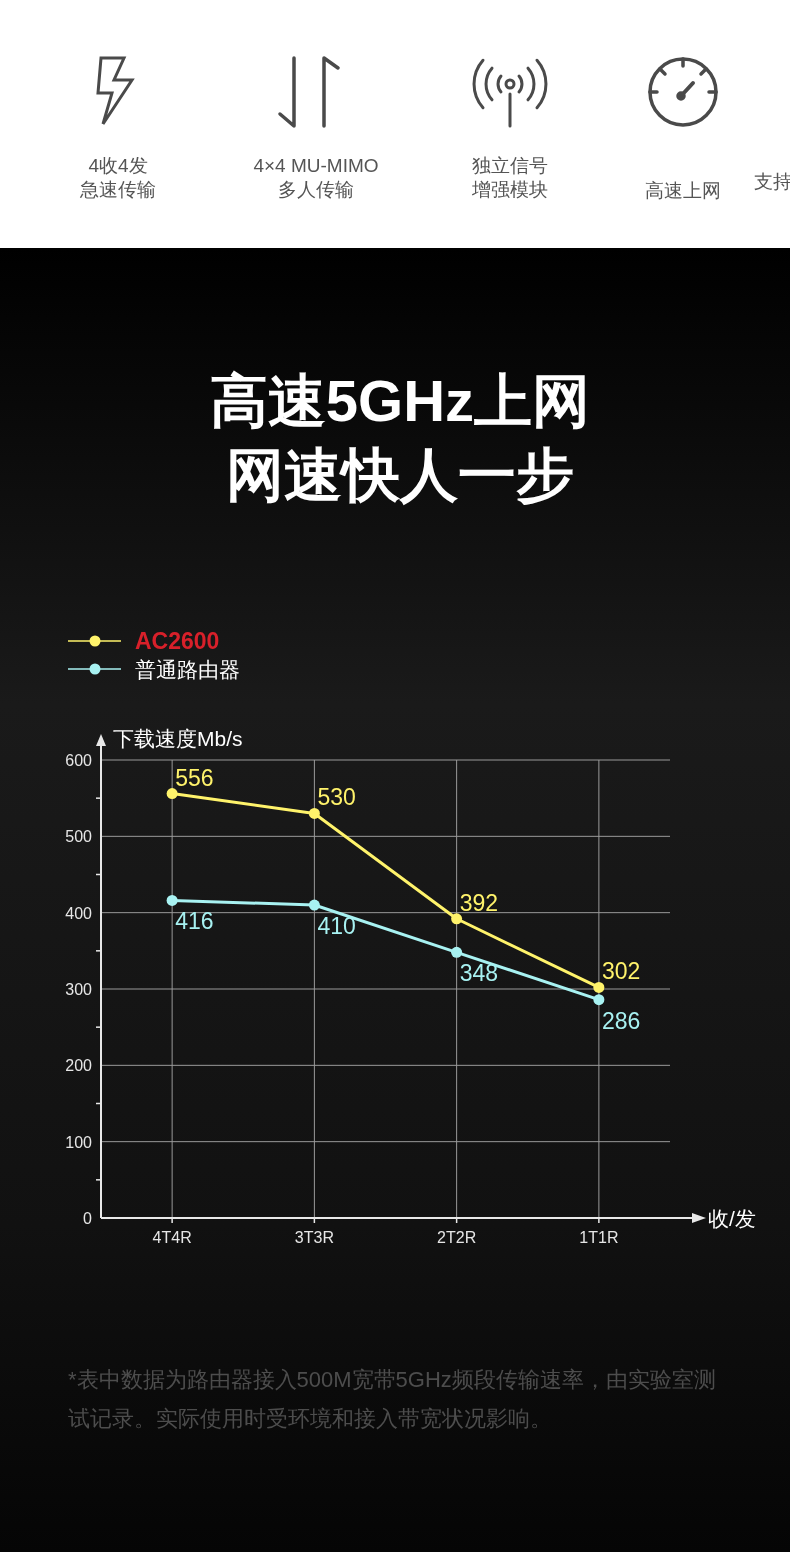 The height and width of the screenshot is (1552, 790). What do you see at coordinates (187, 669) in the screenshot?
I see `legend-label: 普通路由器` at bounding box center [187, 669].